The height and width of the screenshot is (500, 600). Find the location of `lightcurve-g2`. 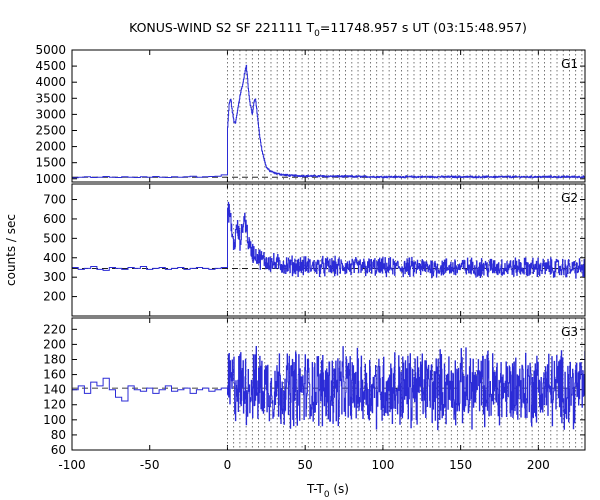

lightcurve-g2 is located at coordinates (329, 240).